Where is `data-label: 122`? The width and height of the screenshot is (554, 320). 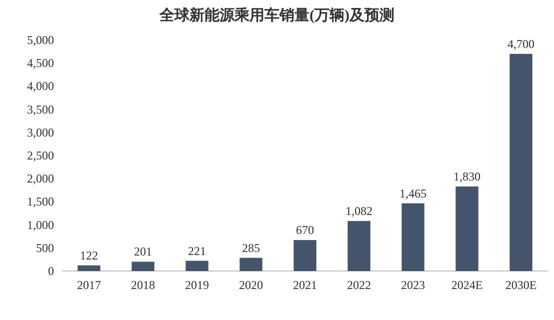 data-label: 122 is located at coordinates (89, 255).